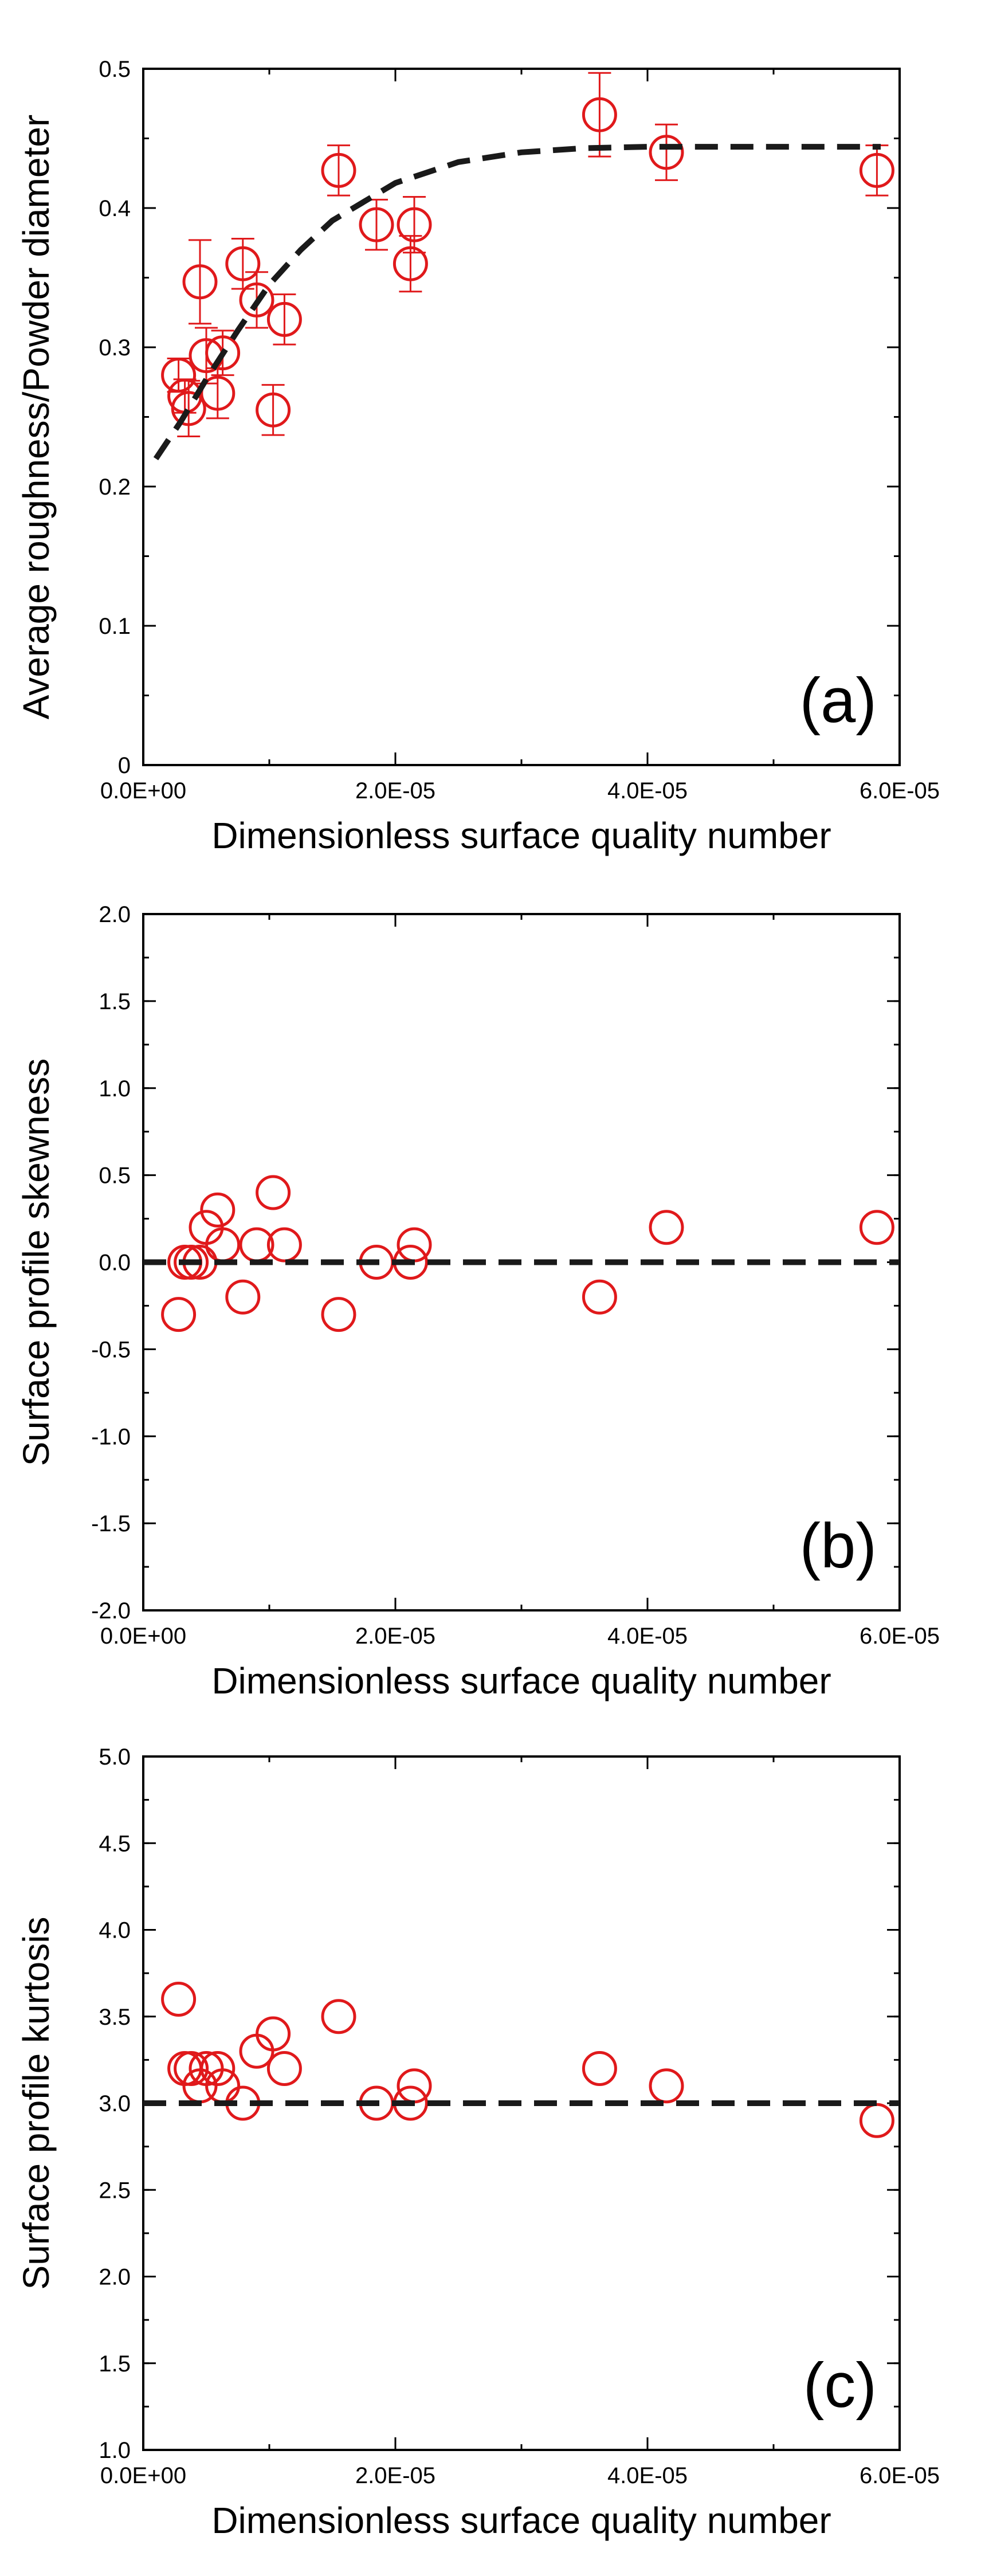 This screenshot has width=985, height=2576. Describe the element at coordinates (111, 1349) in the screenshot. I see `y-tick-label: -0.5` at that location.